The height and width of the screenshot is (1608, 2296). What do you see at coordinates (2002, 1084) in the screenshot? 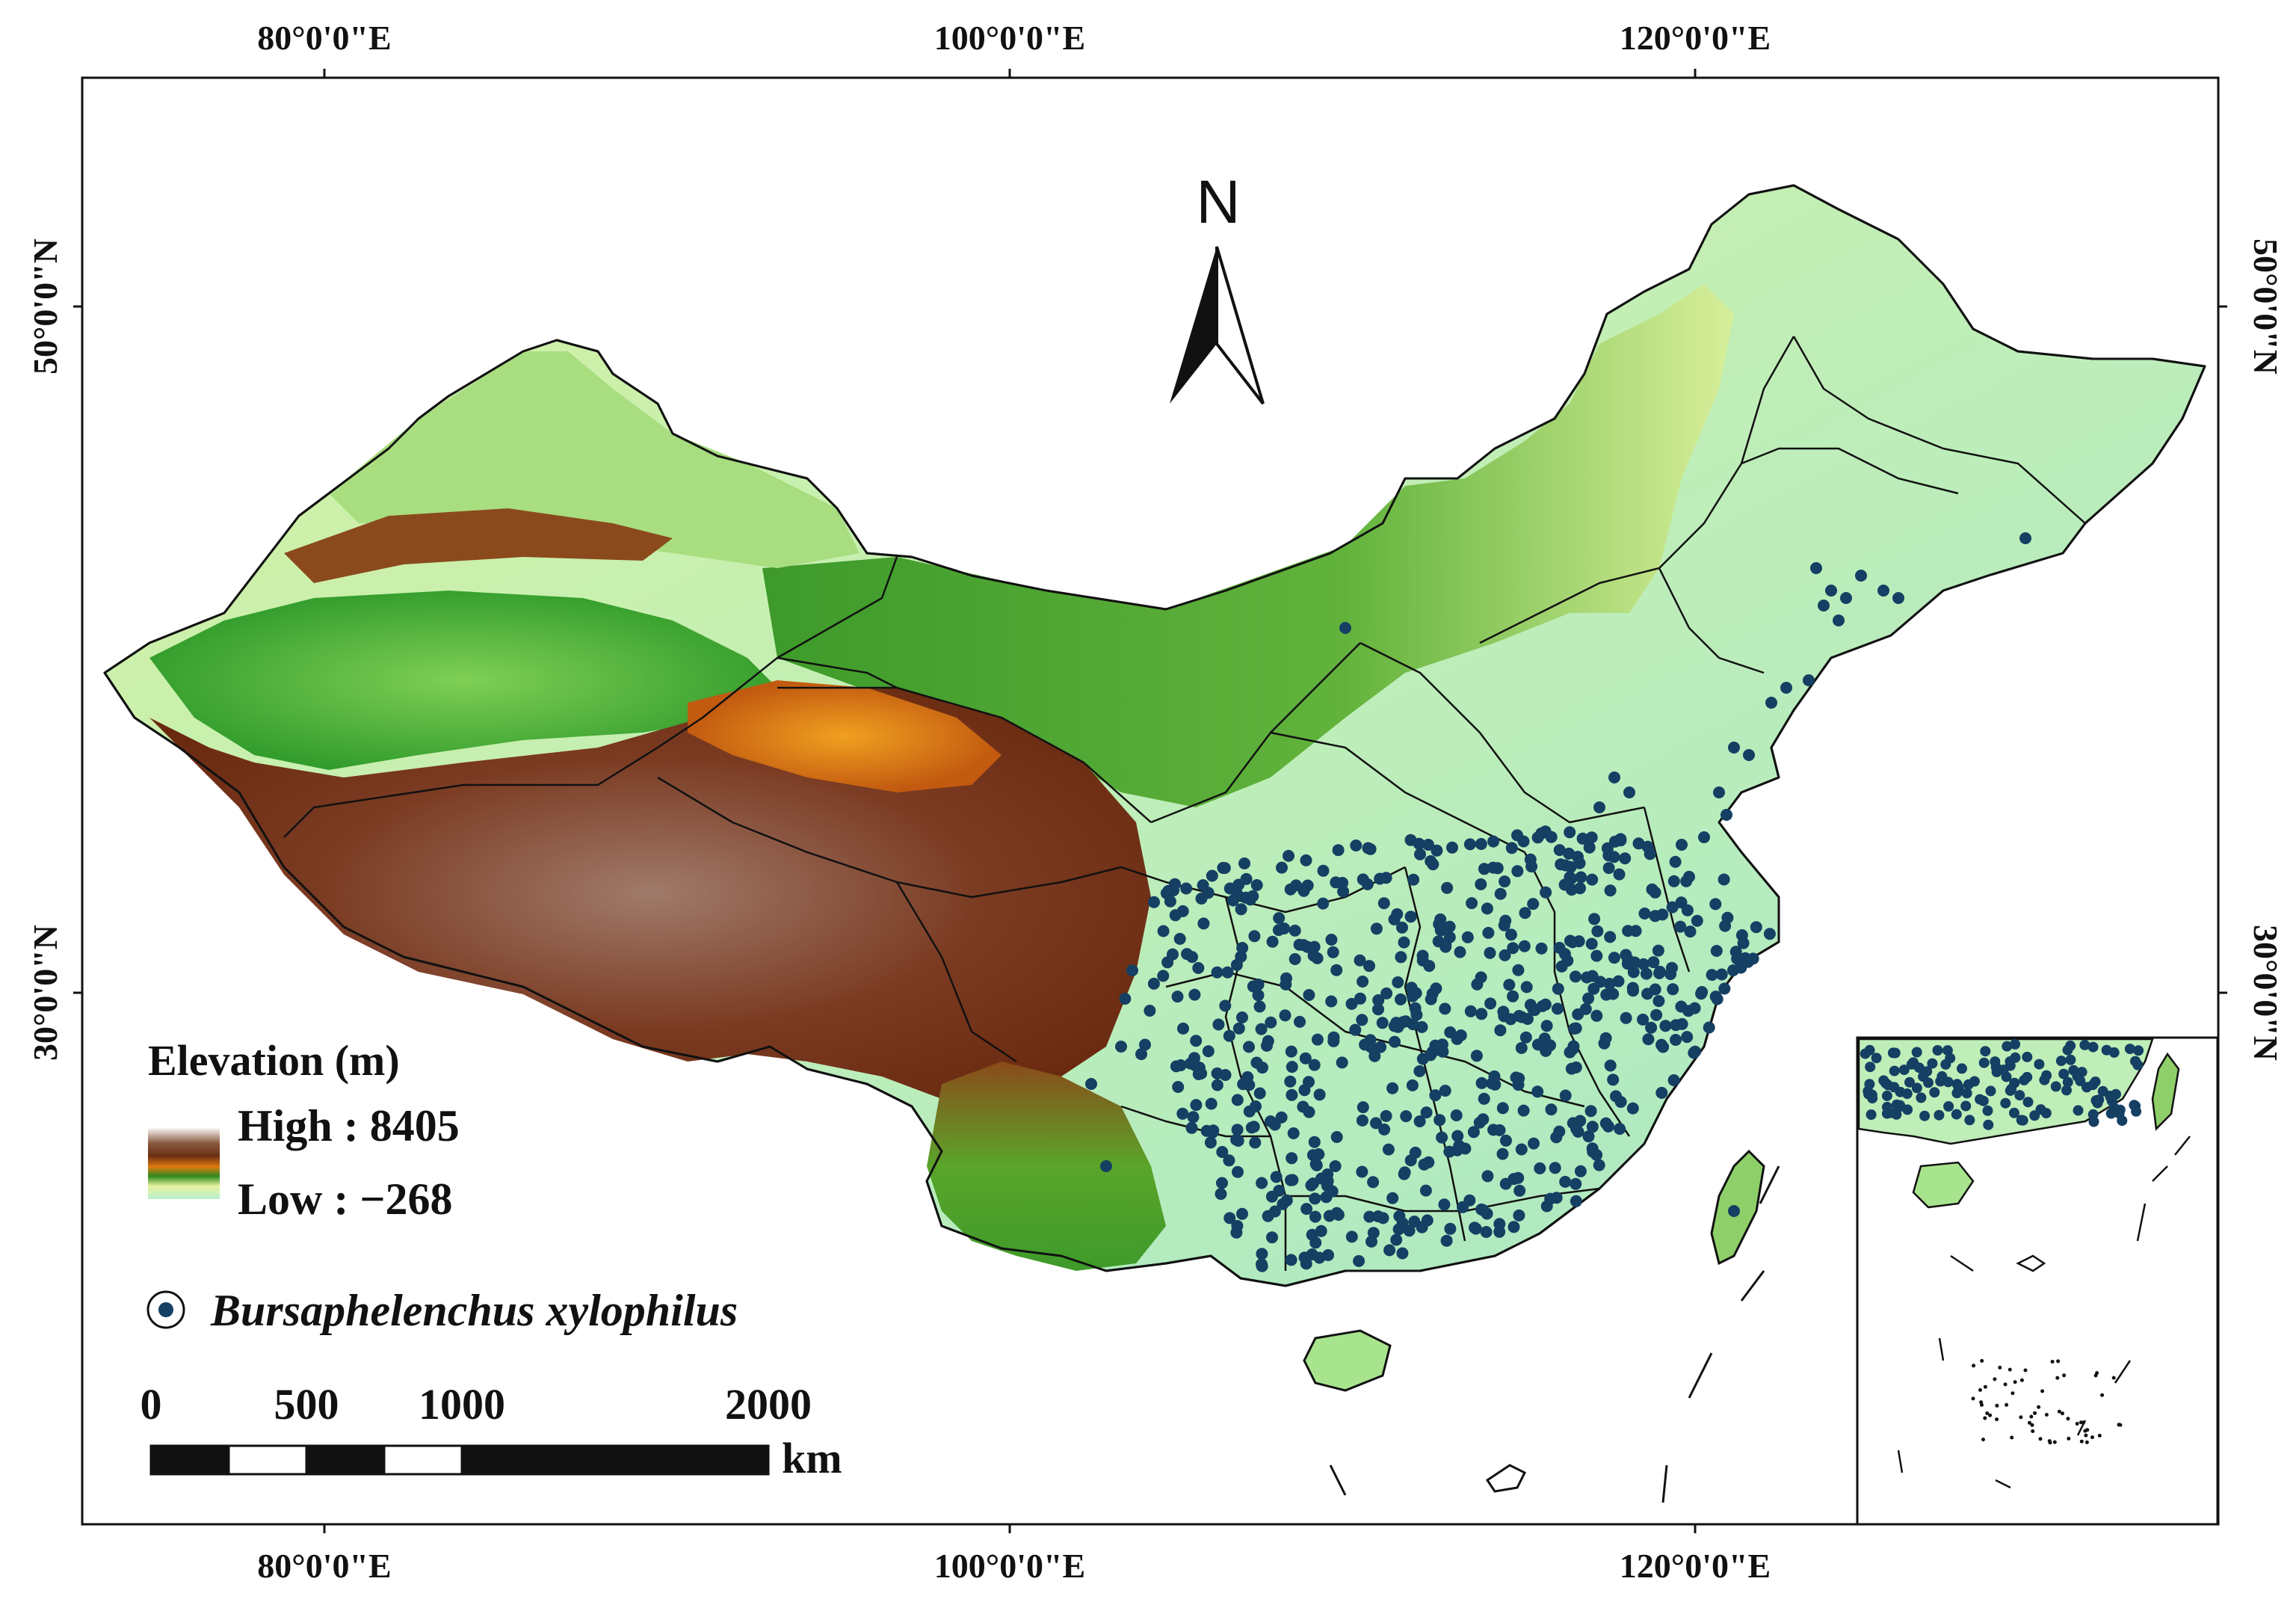
I see `inset-points` at bounding box center [2002, 1084].